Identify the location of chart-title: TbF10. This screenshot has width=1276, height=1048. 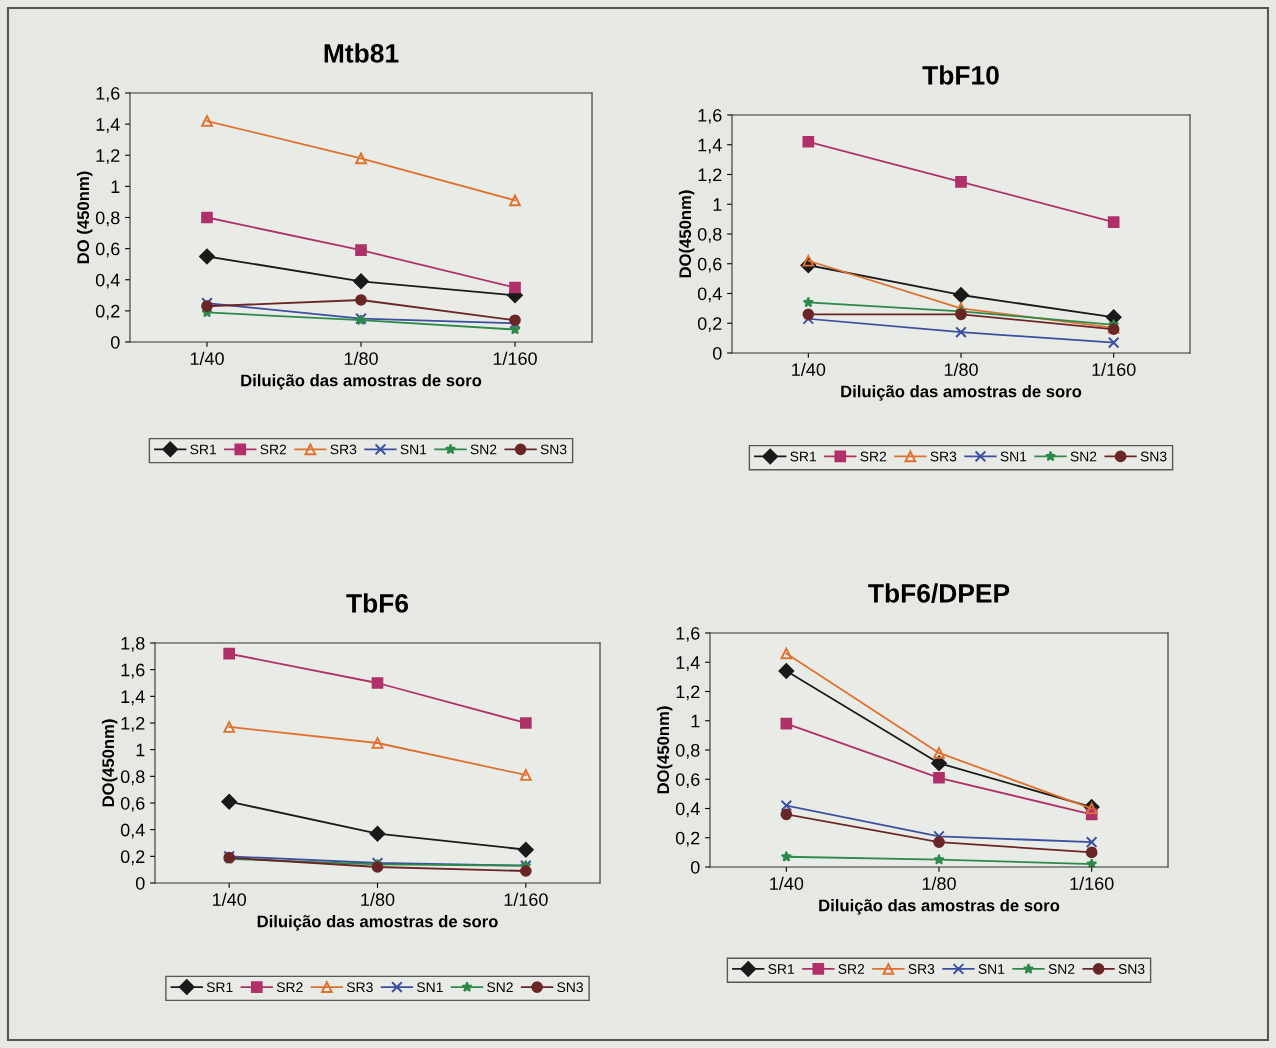
(960, 75).